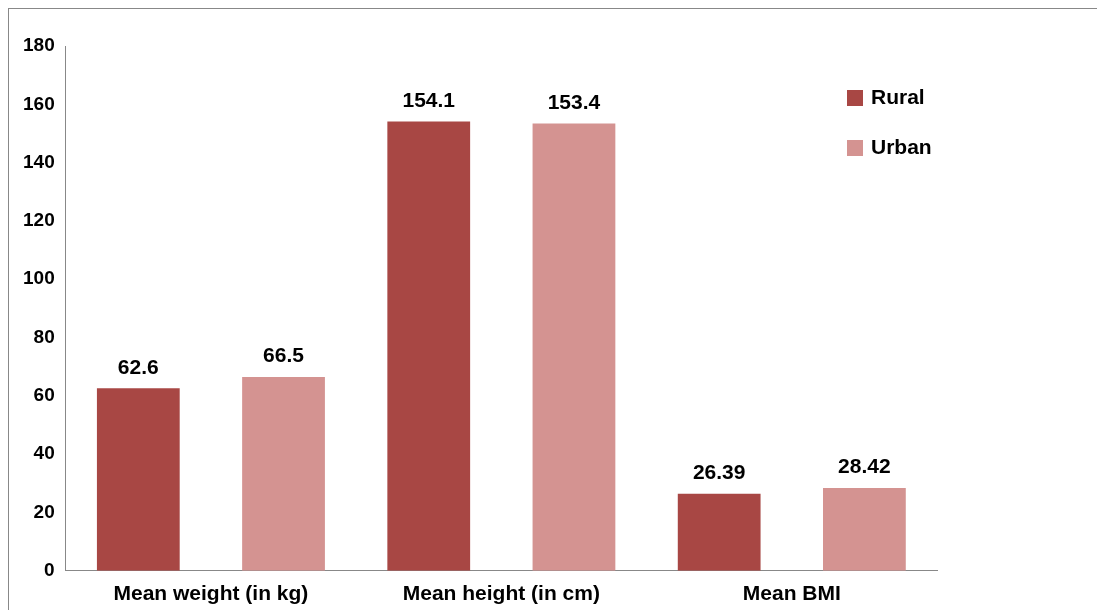 The width and height of the screenshot is (1097, 610). What do you see at coordinates (574, 101) in the screenshot?
I see `data-label: 153.4` at bounding box center [574, 101].